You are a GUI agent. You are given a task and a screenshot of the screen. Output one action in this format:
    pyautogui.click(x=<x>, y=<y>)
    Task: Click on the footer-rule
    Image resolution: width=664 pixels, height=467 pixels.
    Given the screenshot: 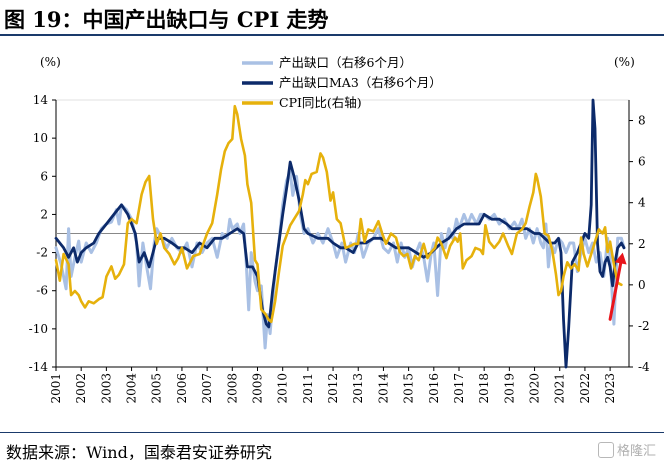 What is the action you would take?
    pyautogui.click(x=332, y=432)
    